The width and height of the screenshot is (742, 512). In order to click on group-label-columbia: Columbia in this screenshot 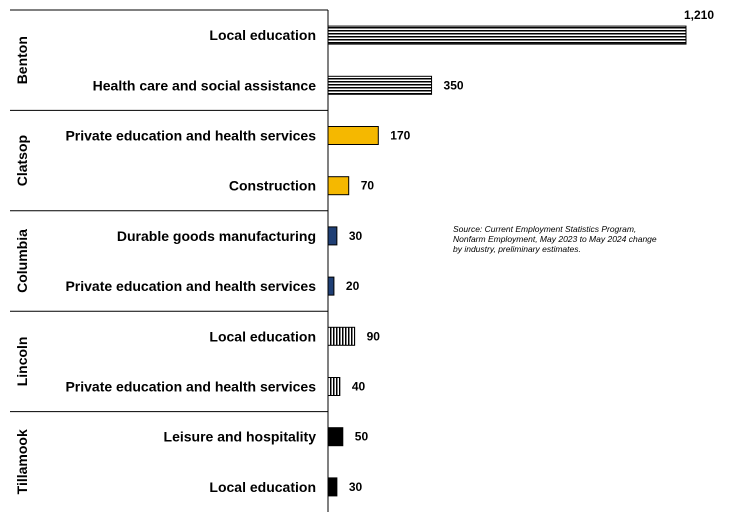, I will do `click(22, 261)`.